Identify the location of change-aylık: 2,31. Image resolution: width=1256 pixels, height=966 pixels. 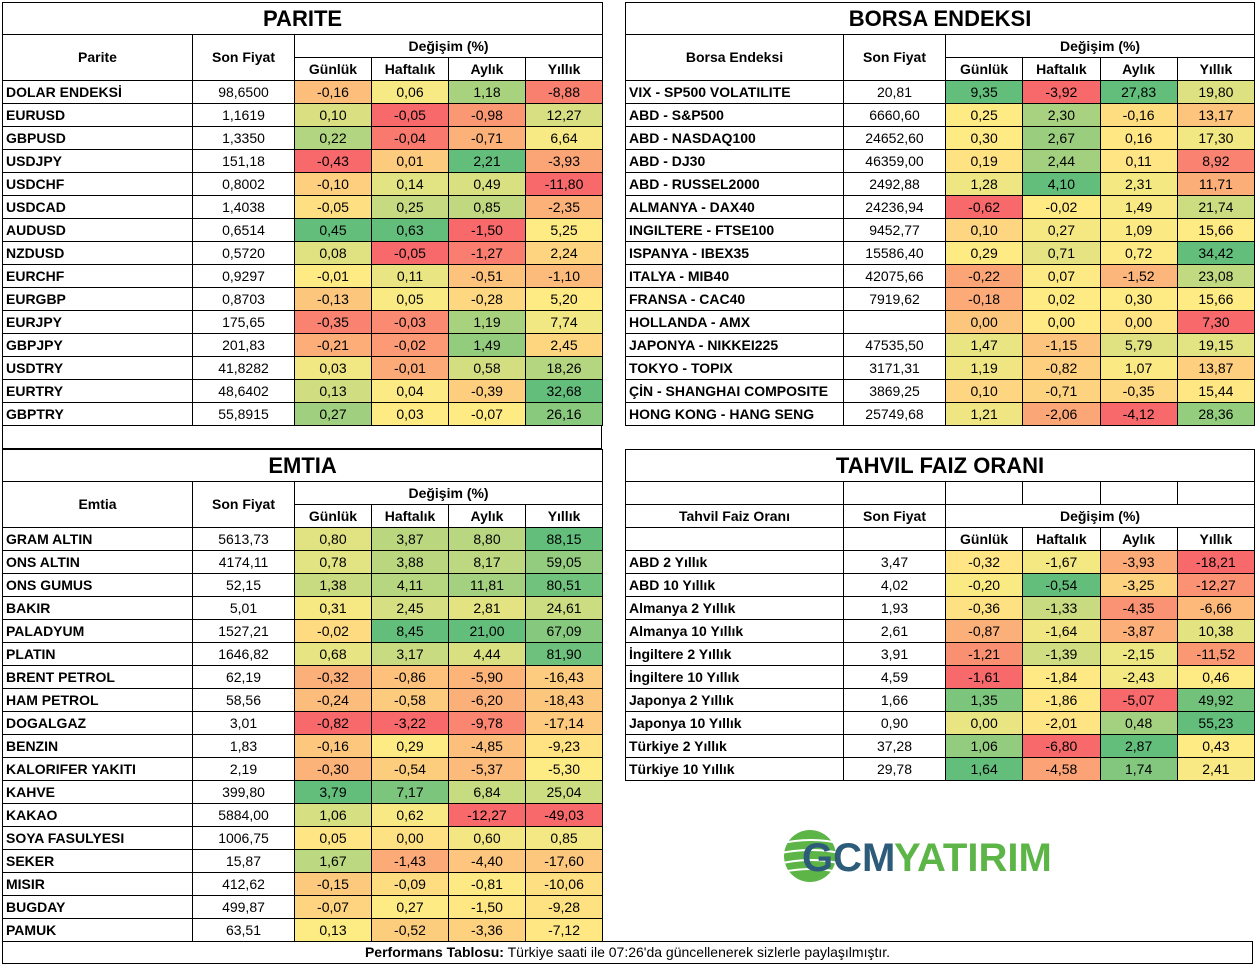
(1138, 184).